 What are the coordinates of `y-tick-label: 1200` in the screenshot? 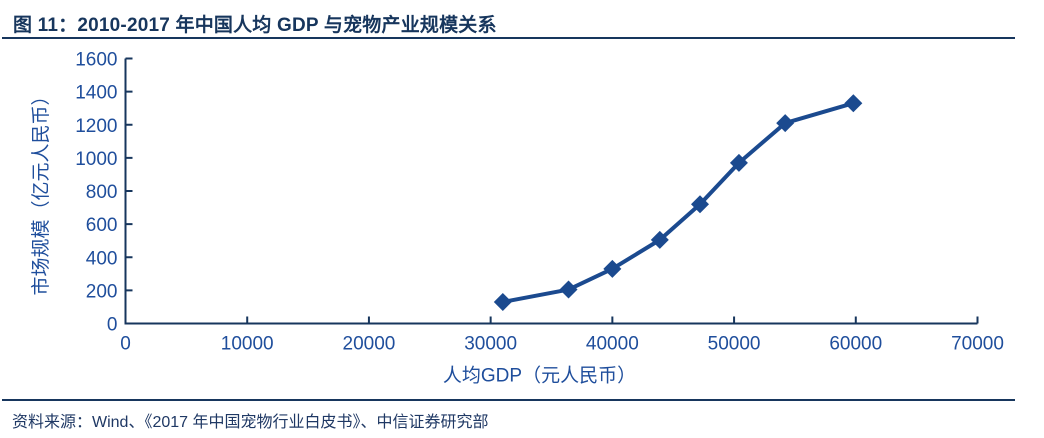 It's located at (96, 126).